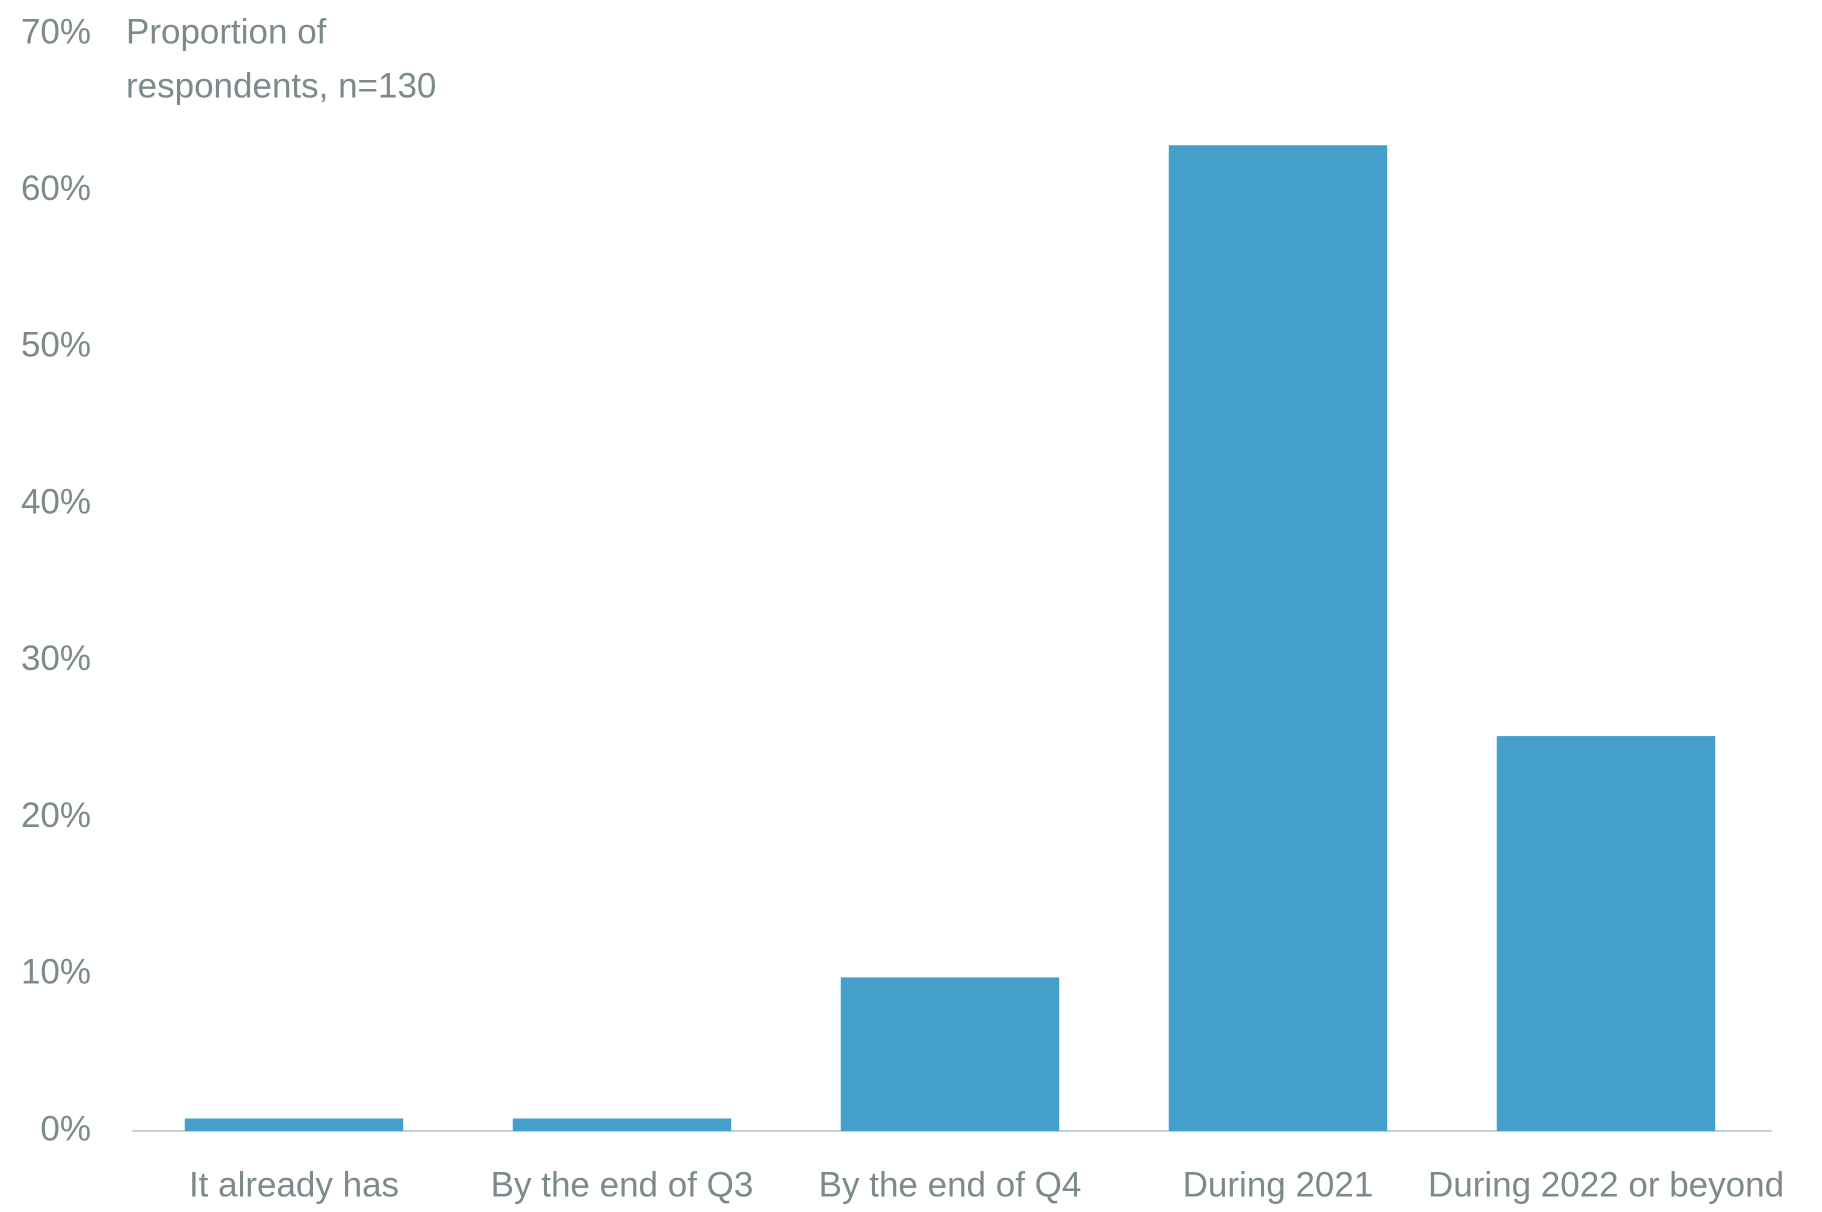 The height and width of the screenshot is (1212, 1822). Describe the element at coordinates (1606, 1184) in the screenshot. I see `x-tick-label: During 2022 or beyond` at that location.